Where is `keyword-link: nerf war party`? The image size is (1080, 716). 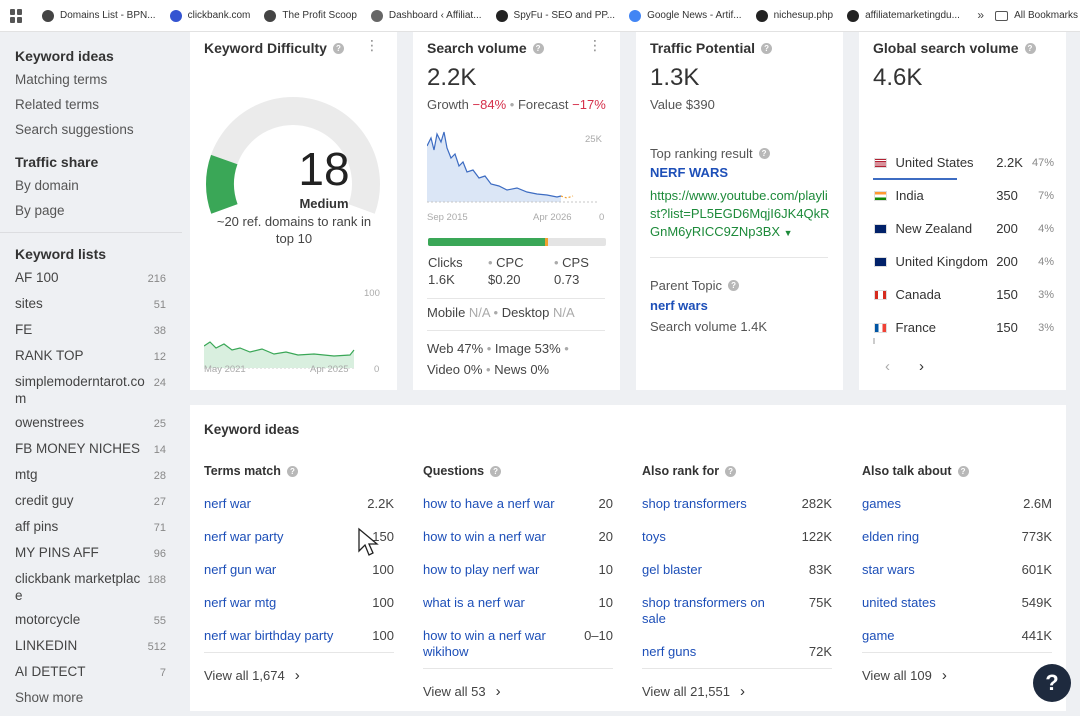 keyword-link: nerf war party is located at coordinates (244, 536).